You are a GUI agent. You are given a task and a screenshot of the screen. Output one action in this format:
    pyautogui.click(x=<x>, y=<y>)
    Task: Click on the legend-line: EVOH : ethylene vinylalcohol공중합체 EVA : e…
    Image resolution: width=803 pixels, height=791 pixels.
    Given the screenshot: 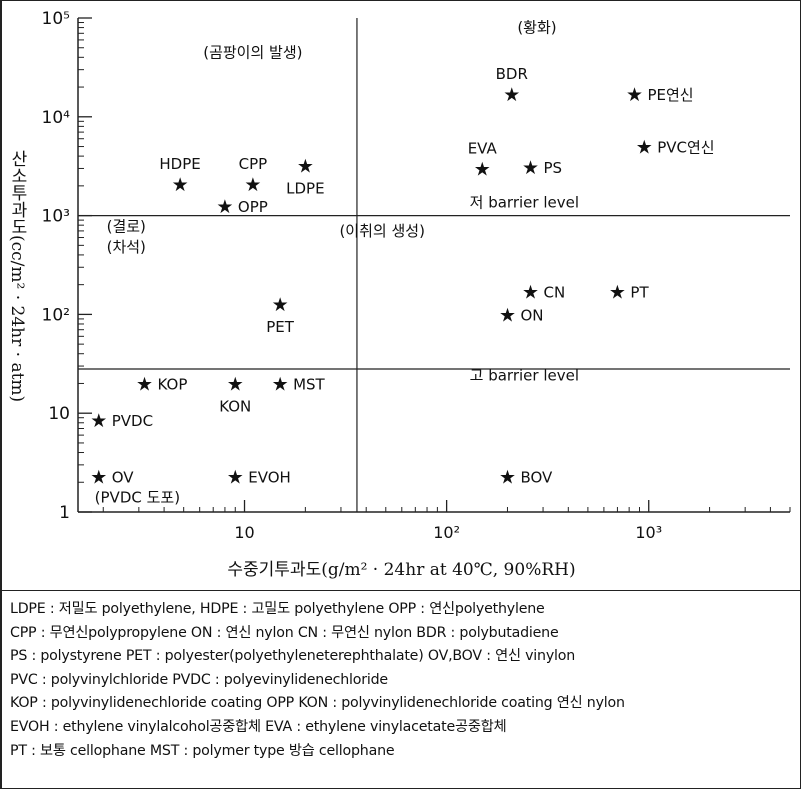 What is the action you would take?
    pyautogui.click(x=258, y=726)
    